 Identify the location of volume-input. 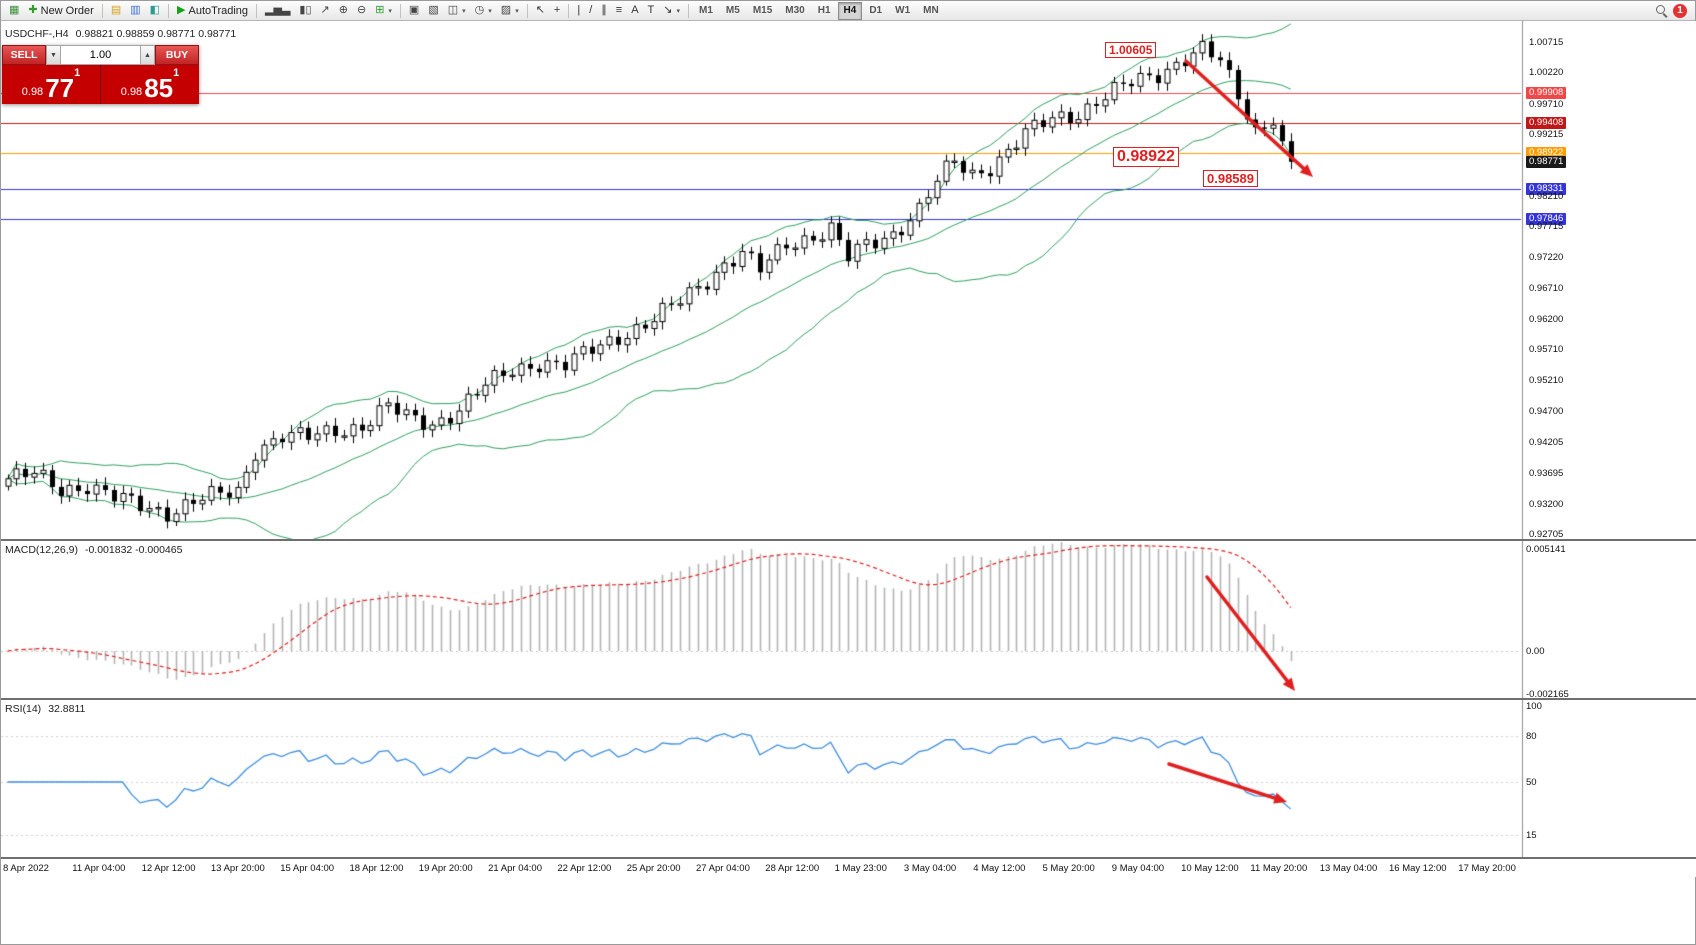
(100, 55).